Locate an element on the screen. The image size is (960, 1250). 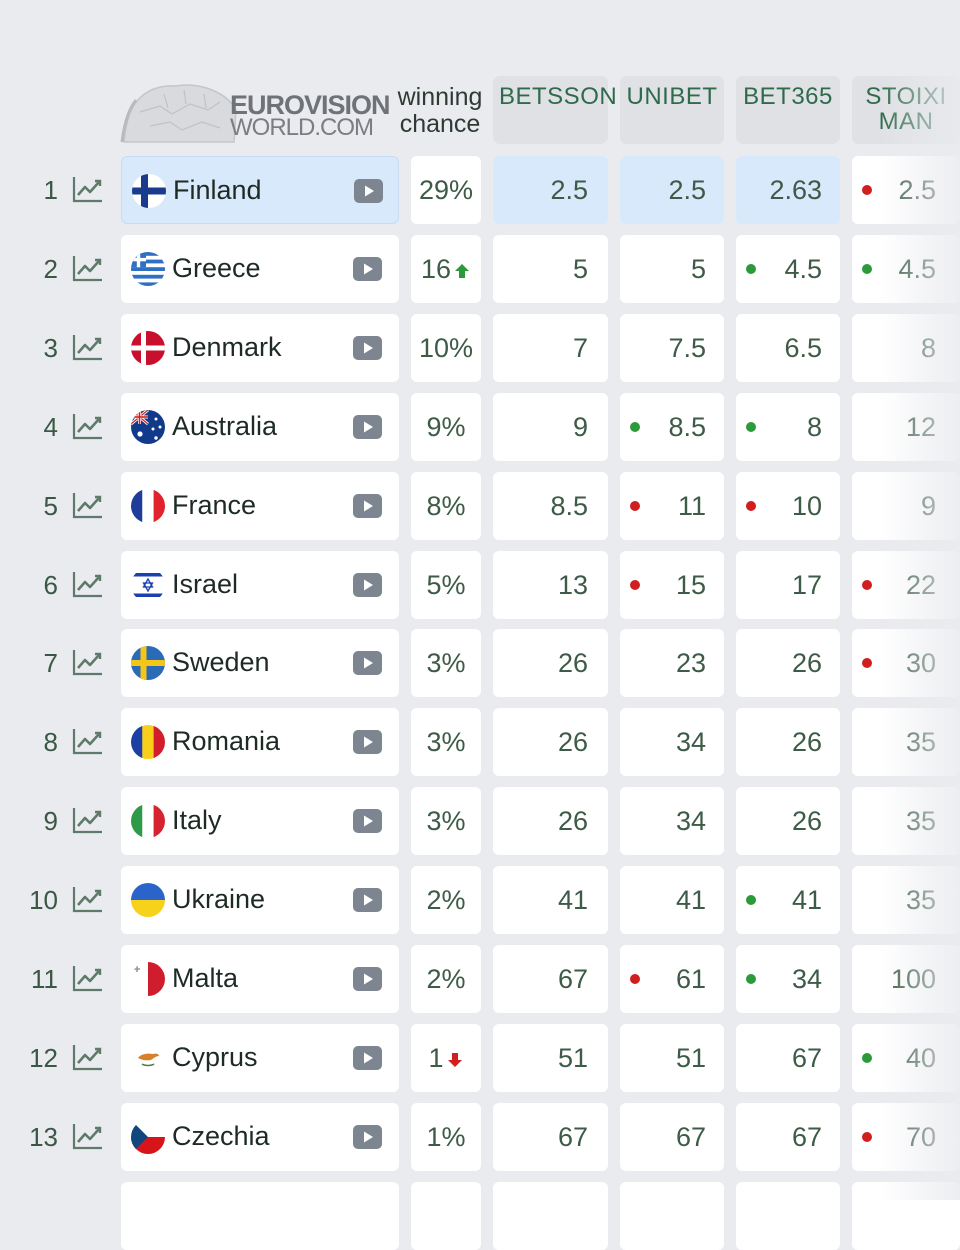
odds-stoiximan-cell: 40 is located at coordinates (906, 1058).